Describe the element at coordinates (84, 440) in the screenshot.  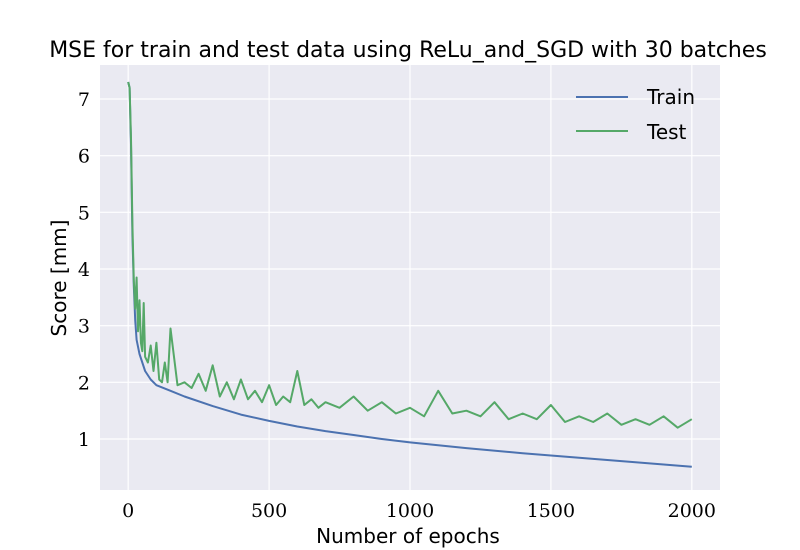
I see `y-tick-label: 1` at that location.